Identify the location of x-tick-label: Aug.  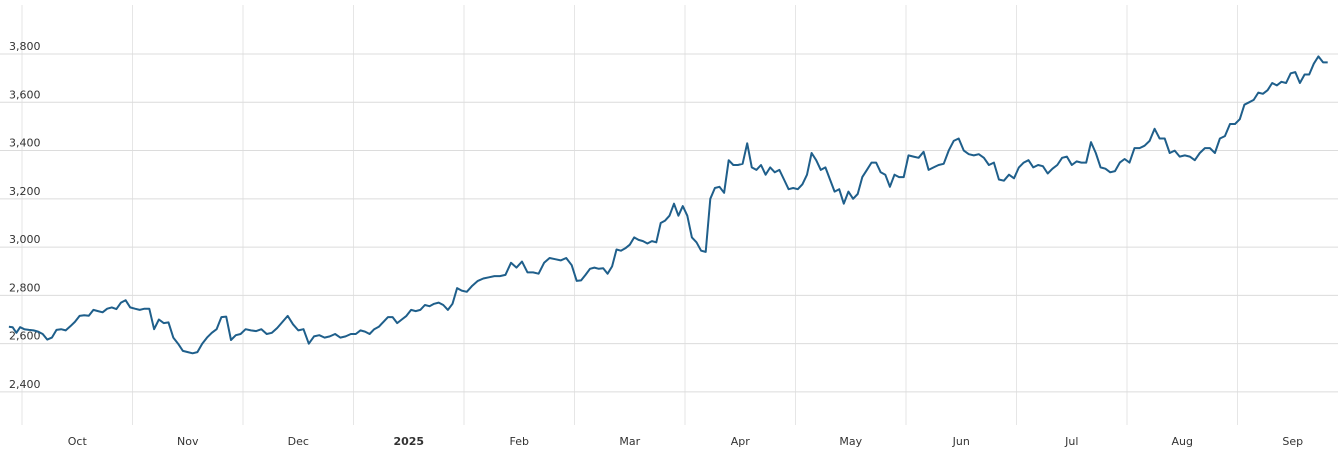
(1182, 441).